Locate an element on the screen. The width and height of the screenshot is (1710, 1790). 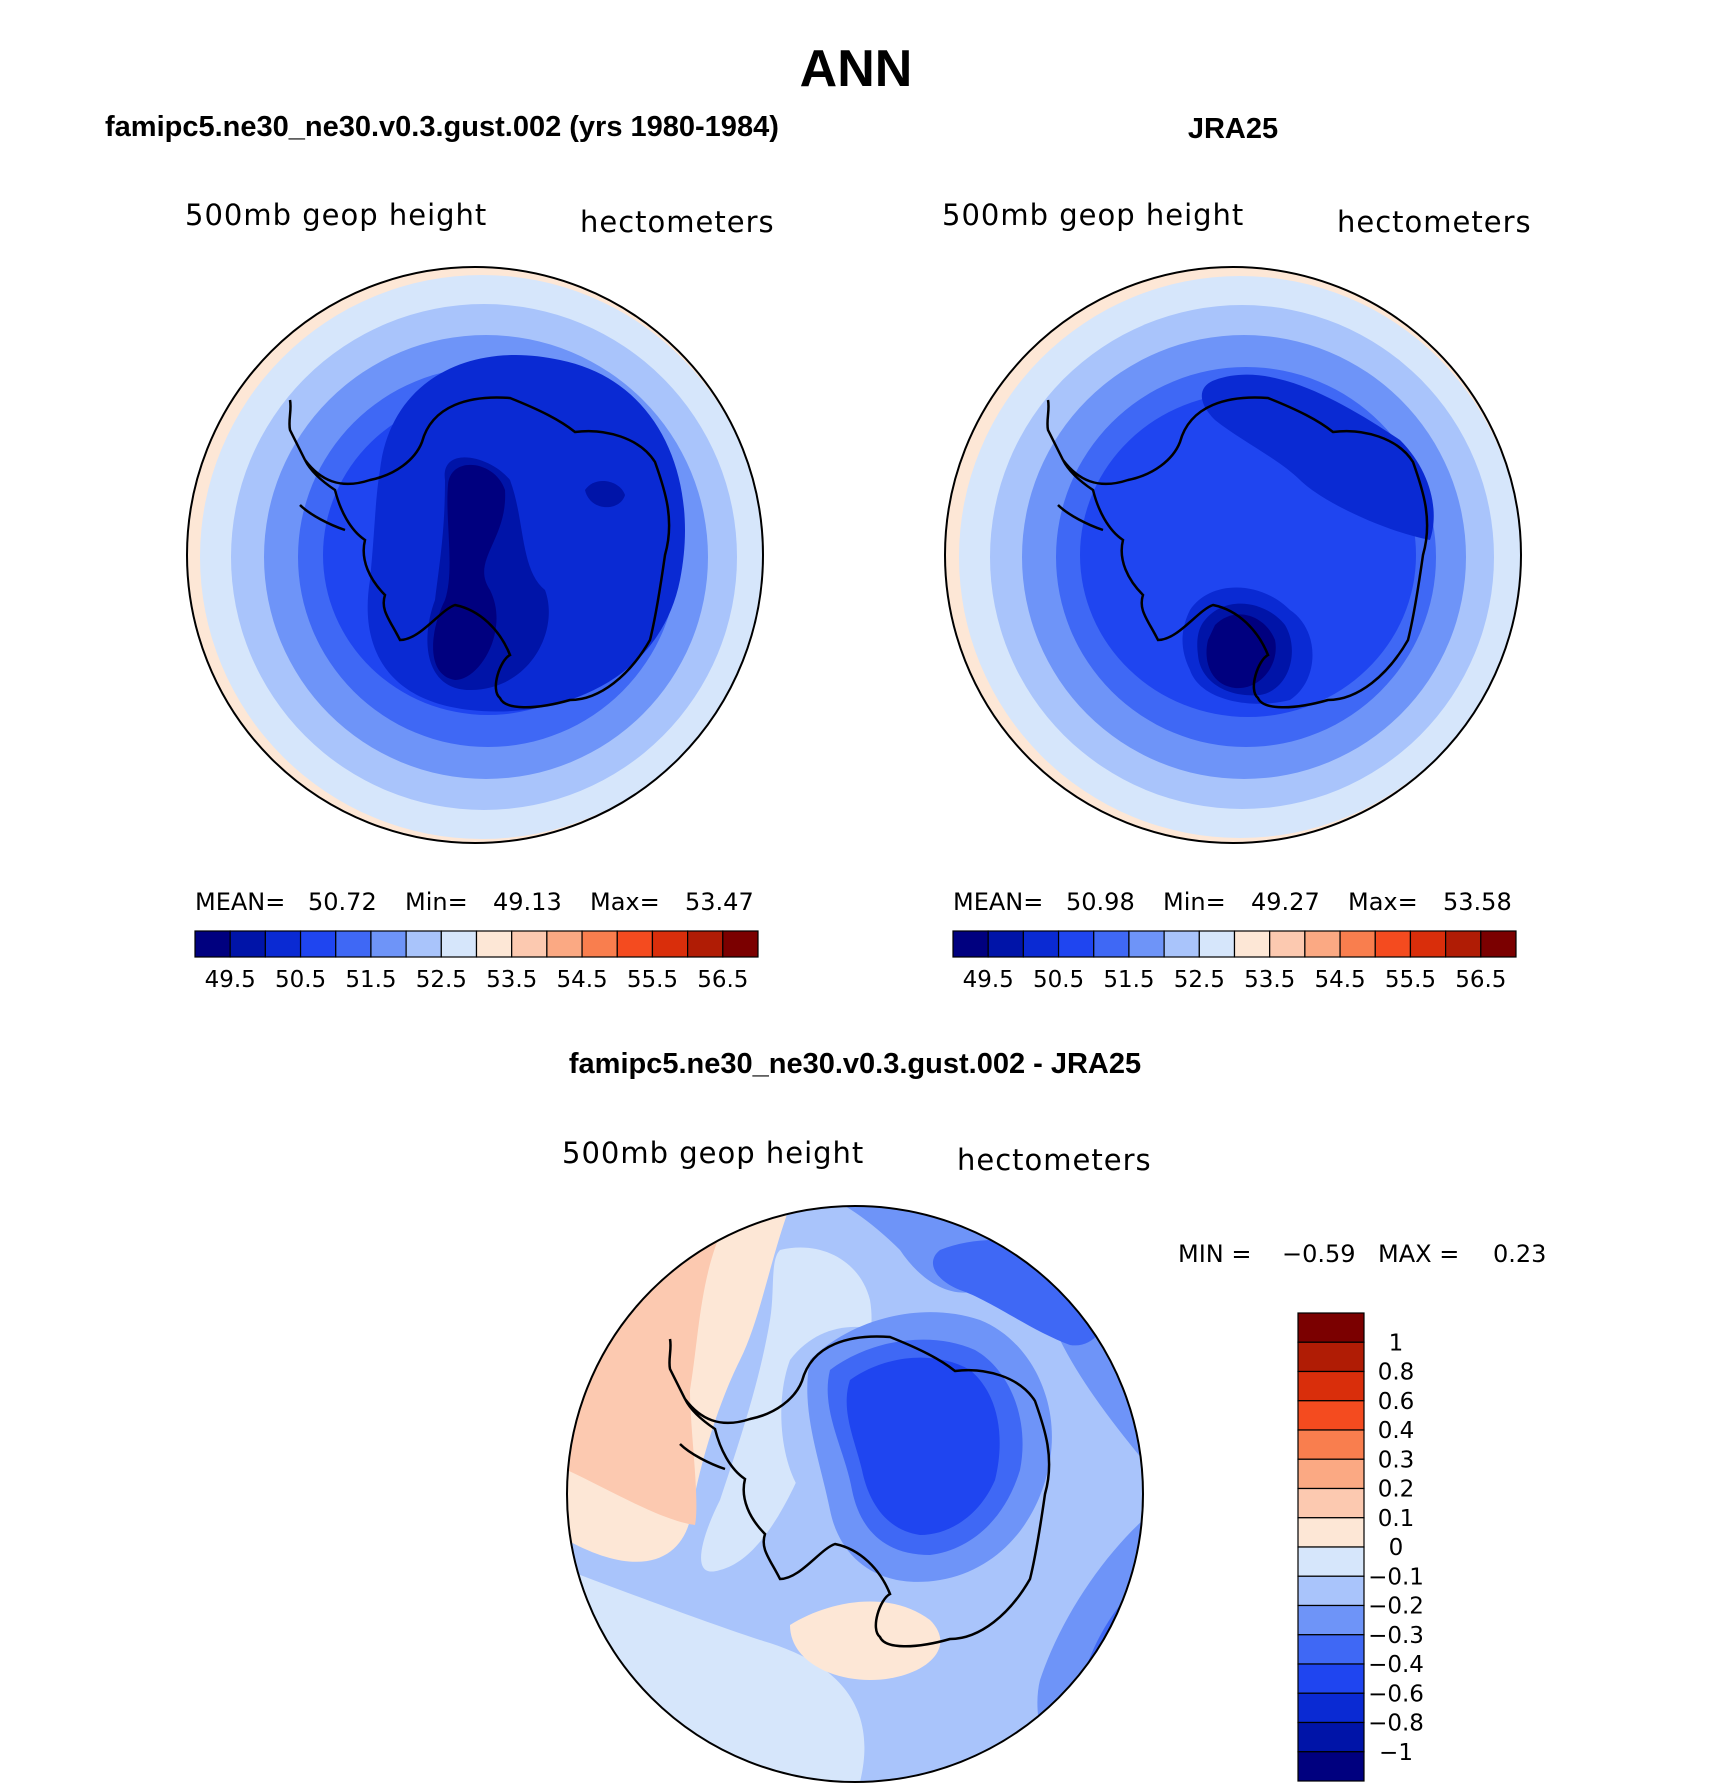
stats-model-max: 53.47 is located at coordinates (719, 902).